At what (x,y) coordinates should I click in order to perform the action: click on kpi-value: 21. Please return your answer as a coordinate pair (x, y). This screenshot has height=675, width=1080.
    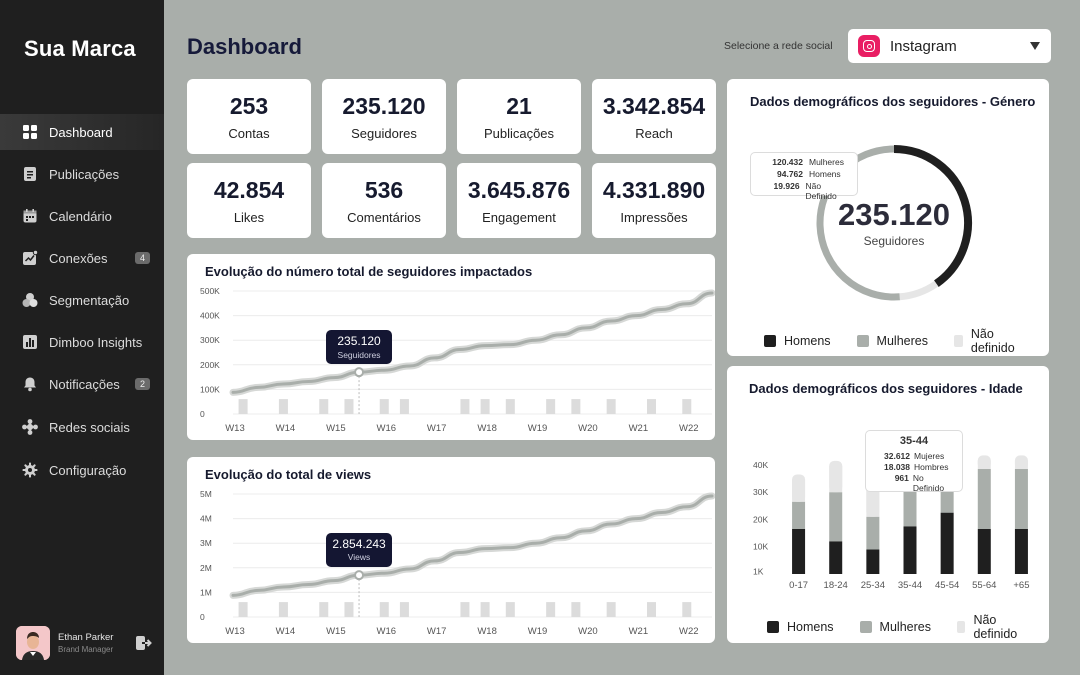
    Looking at the image, I should click on (519, 106).